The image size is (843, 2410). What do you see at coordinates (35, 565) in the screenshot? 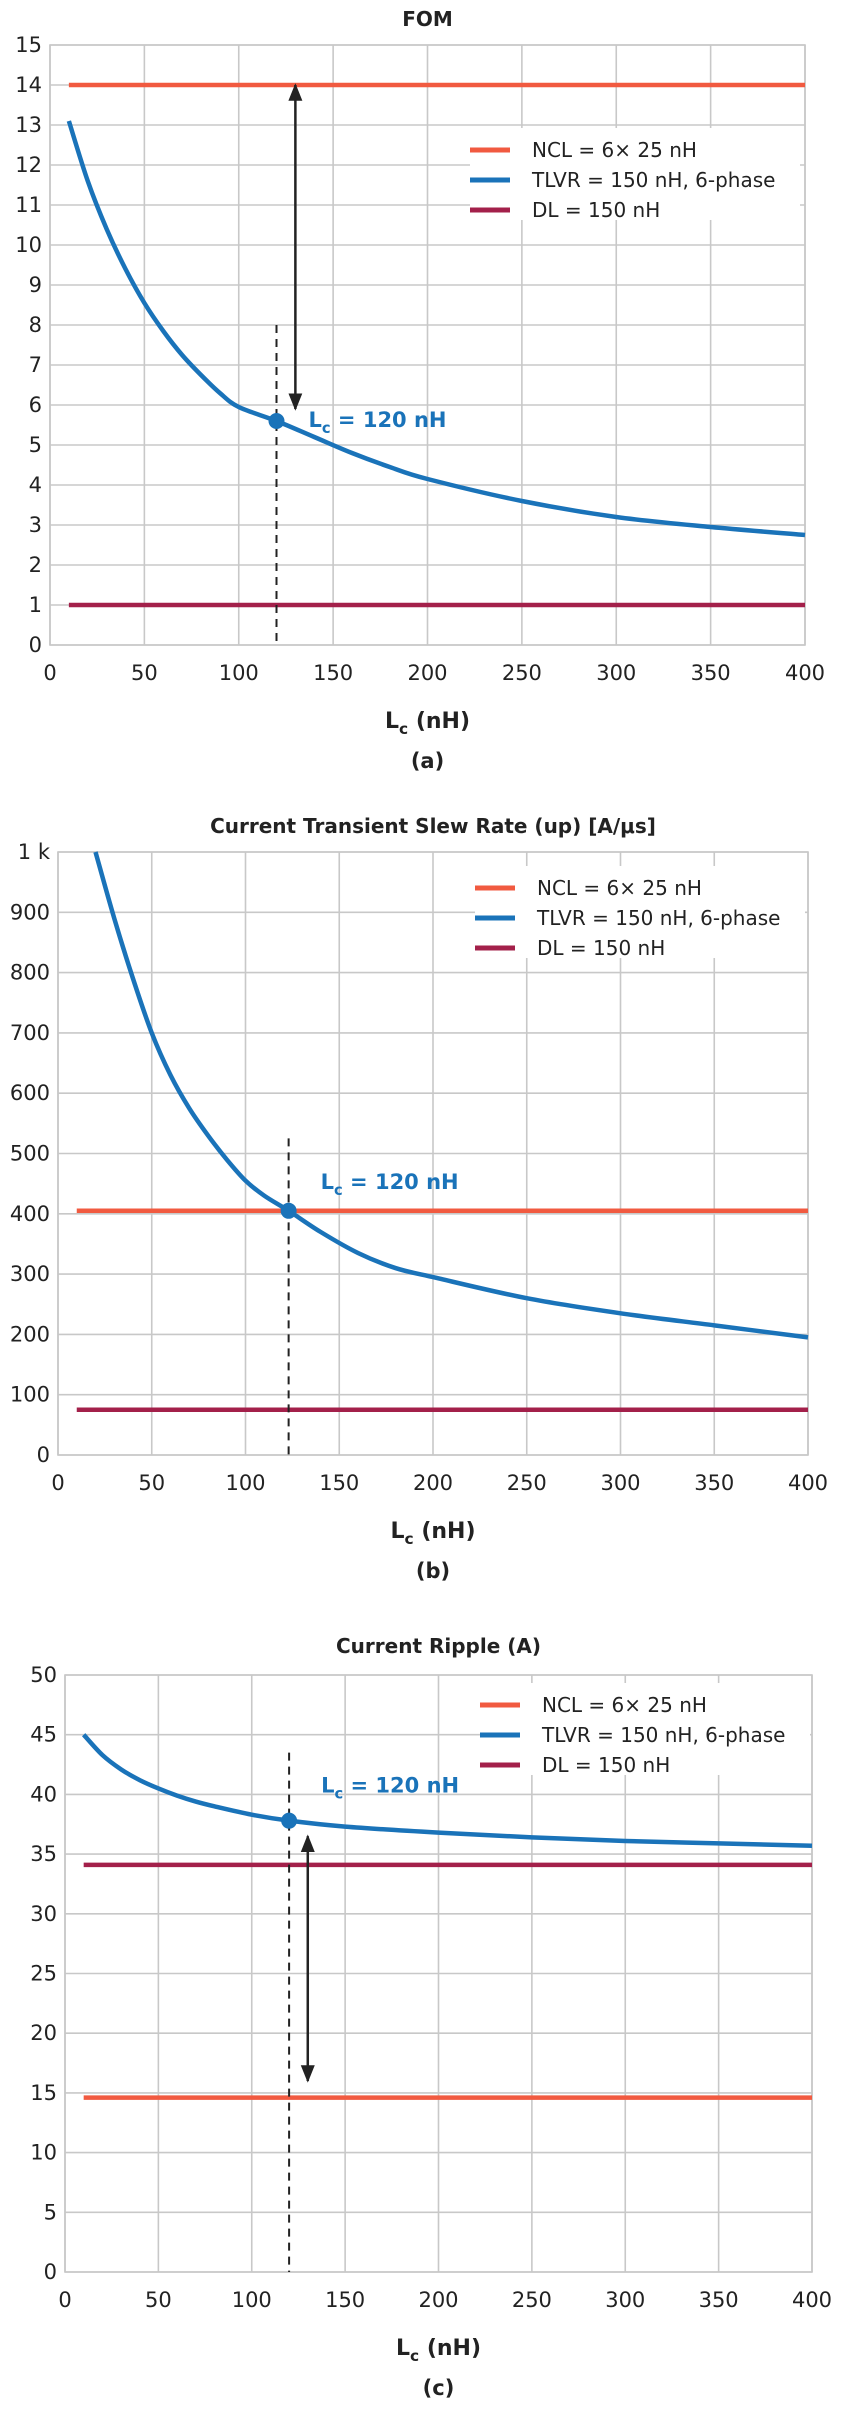
I see `y-tick-label: 2` at bounding box center [35, 565].